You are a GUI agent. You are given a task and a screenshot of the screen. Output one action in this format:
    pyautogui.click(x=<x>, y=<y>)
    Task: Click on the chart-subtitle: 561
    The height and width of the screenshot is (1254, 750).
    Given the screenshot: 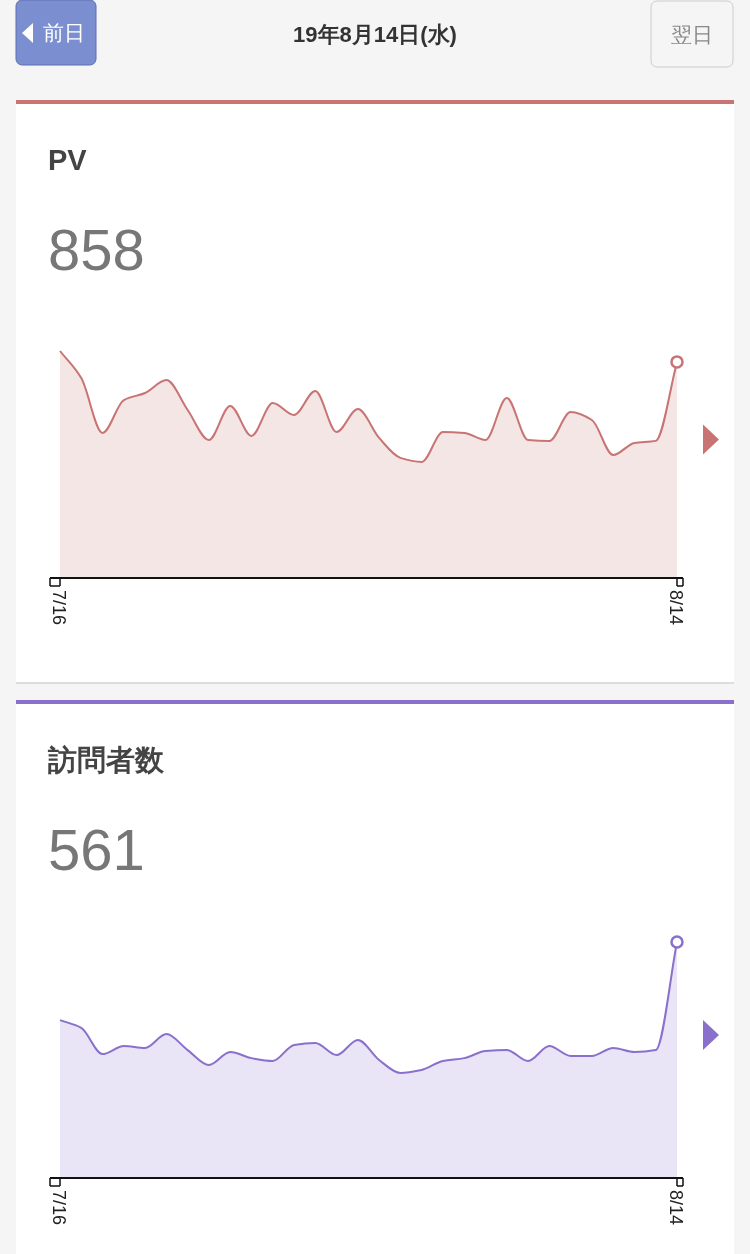 What is the action you would take?
    pyautogui.click(x=96, y=849)
    